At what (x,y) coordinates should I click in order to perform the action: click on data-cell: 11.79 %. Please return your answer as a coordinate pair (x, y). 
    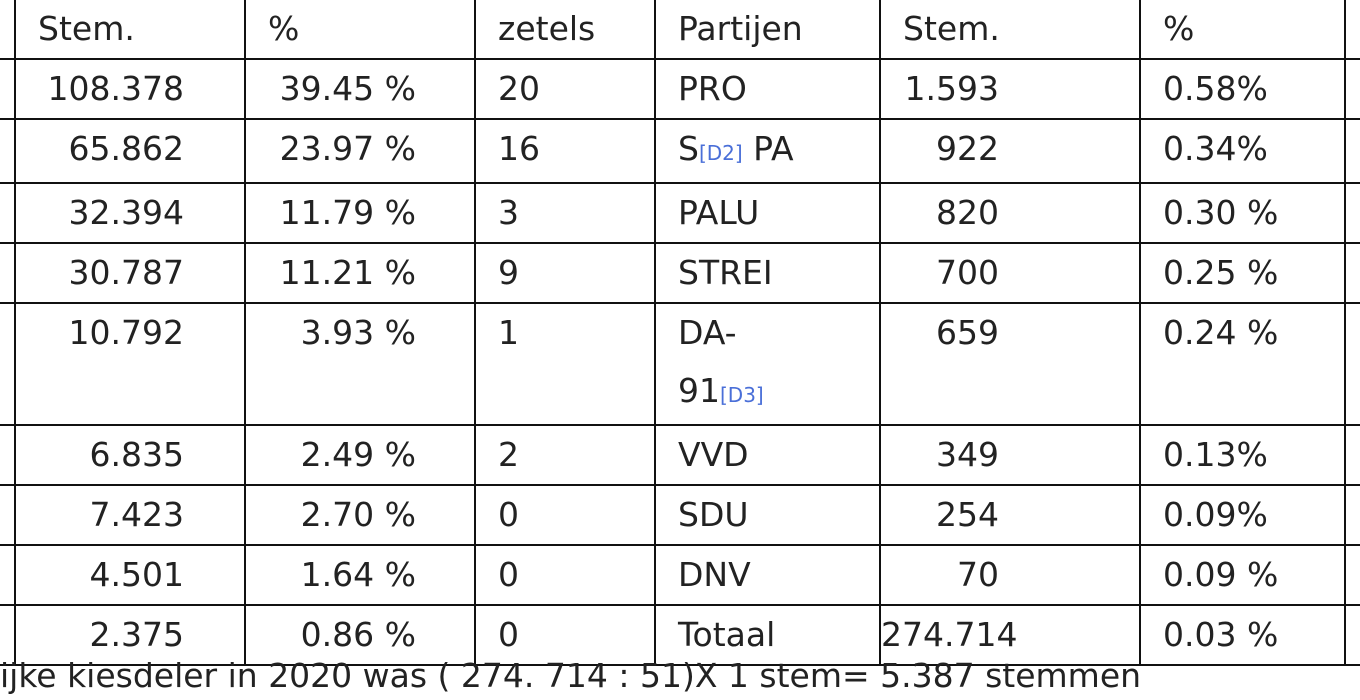
    Looking at the image, I should click on (360, 213).